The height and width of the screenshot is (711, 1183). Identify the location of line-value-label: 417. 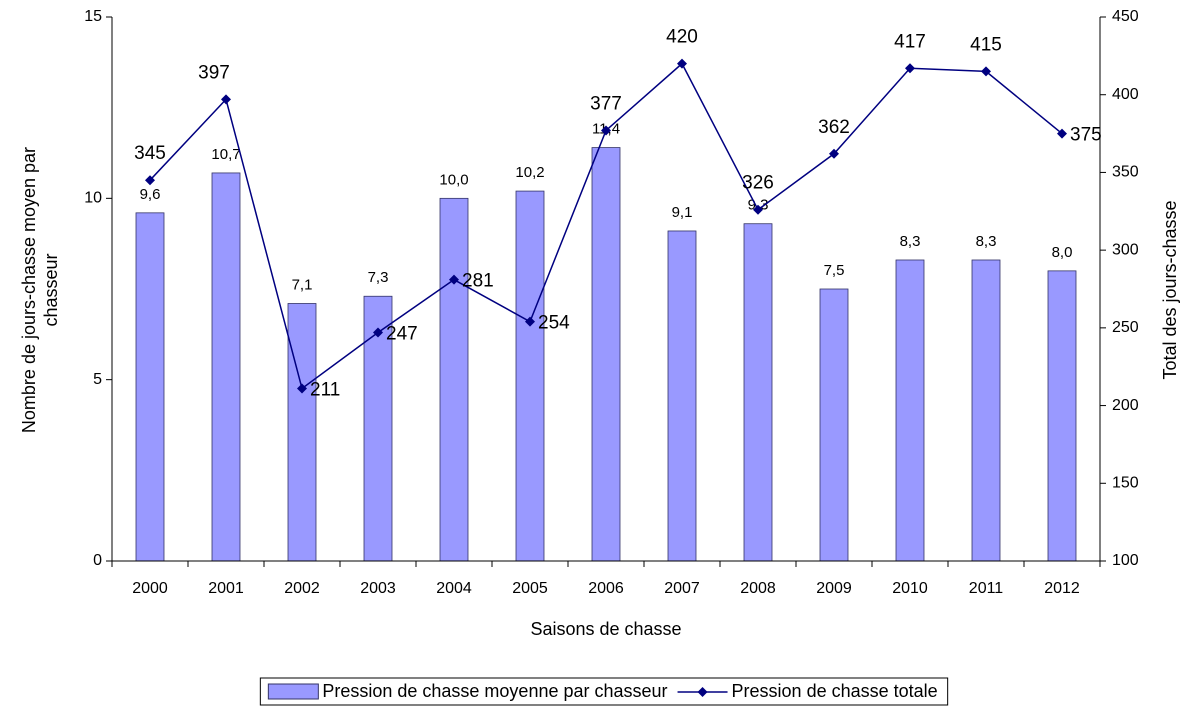
(910, 41).